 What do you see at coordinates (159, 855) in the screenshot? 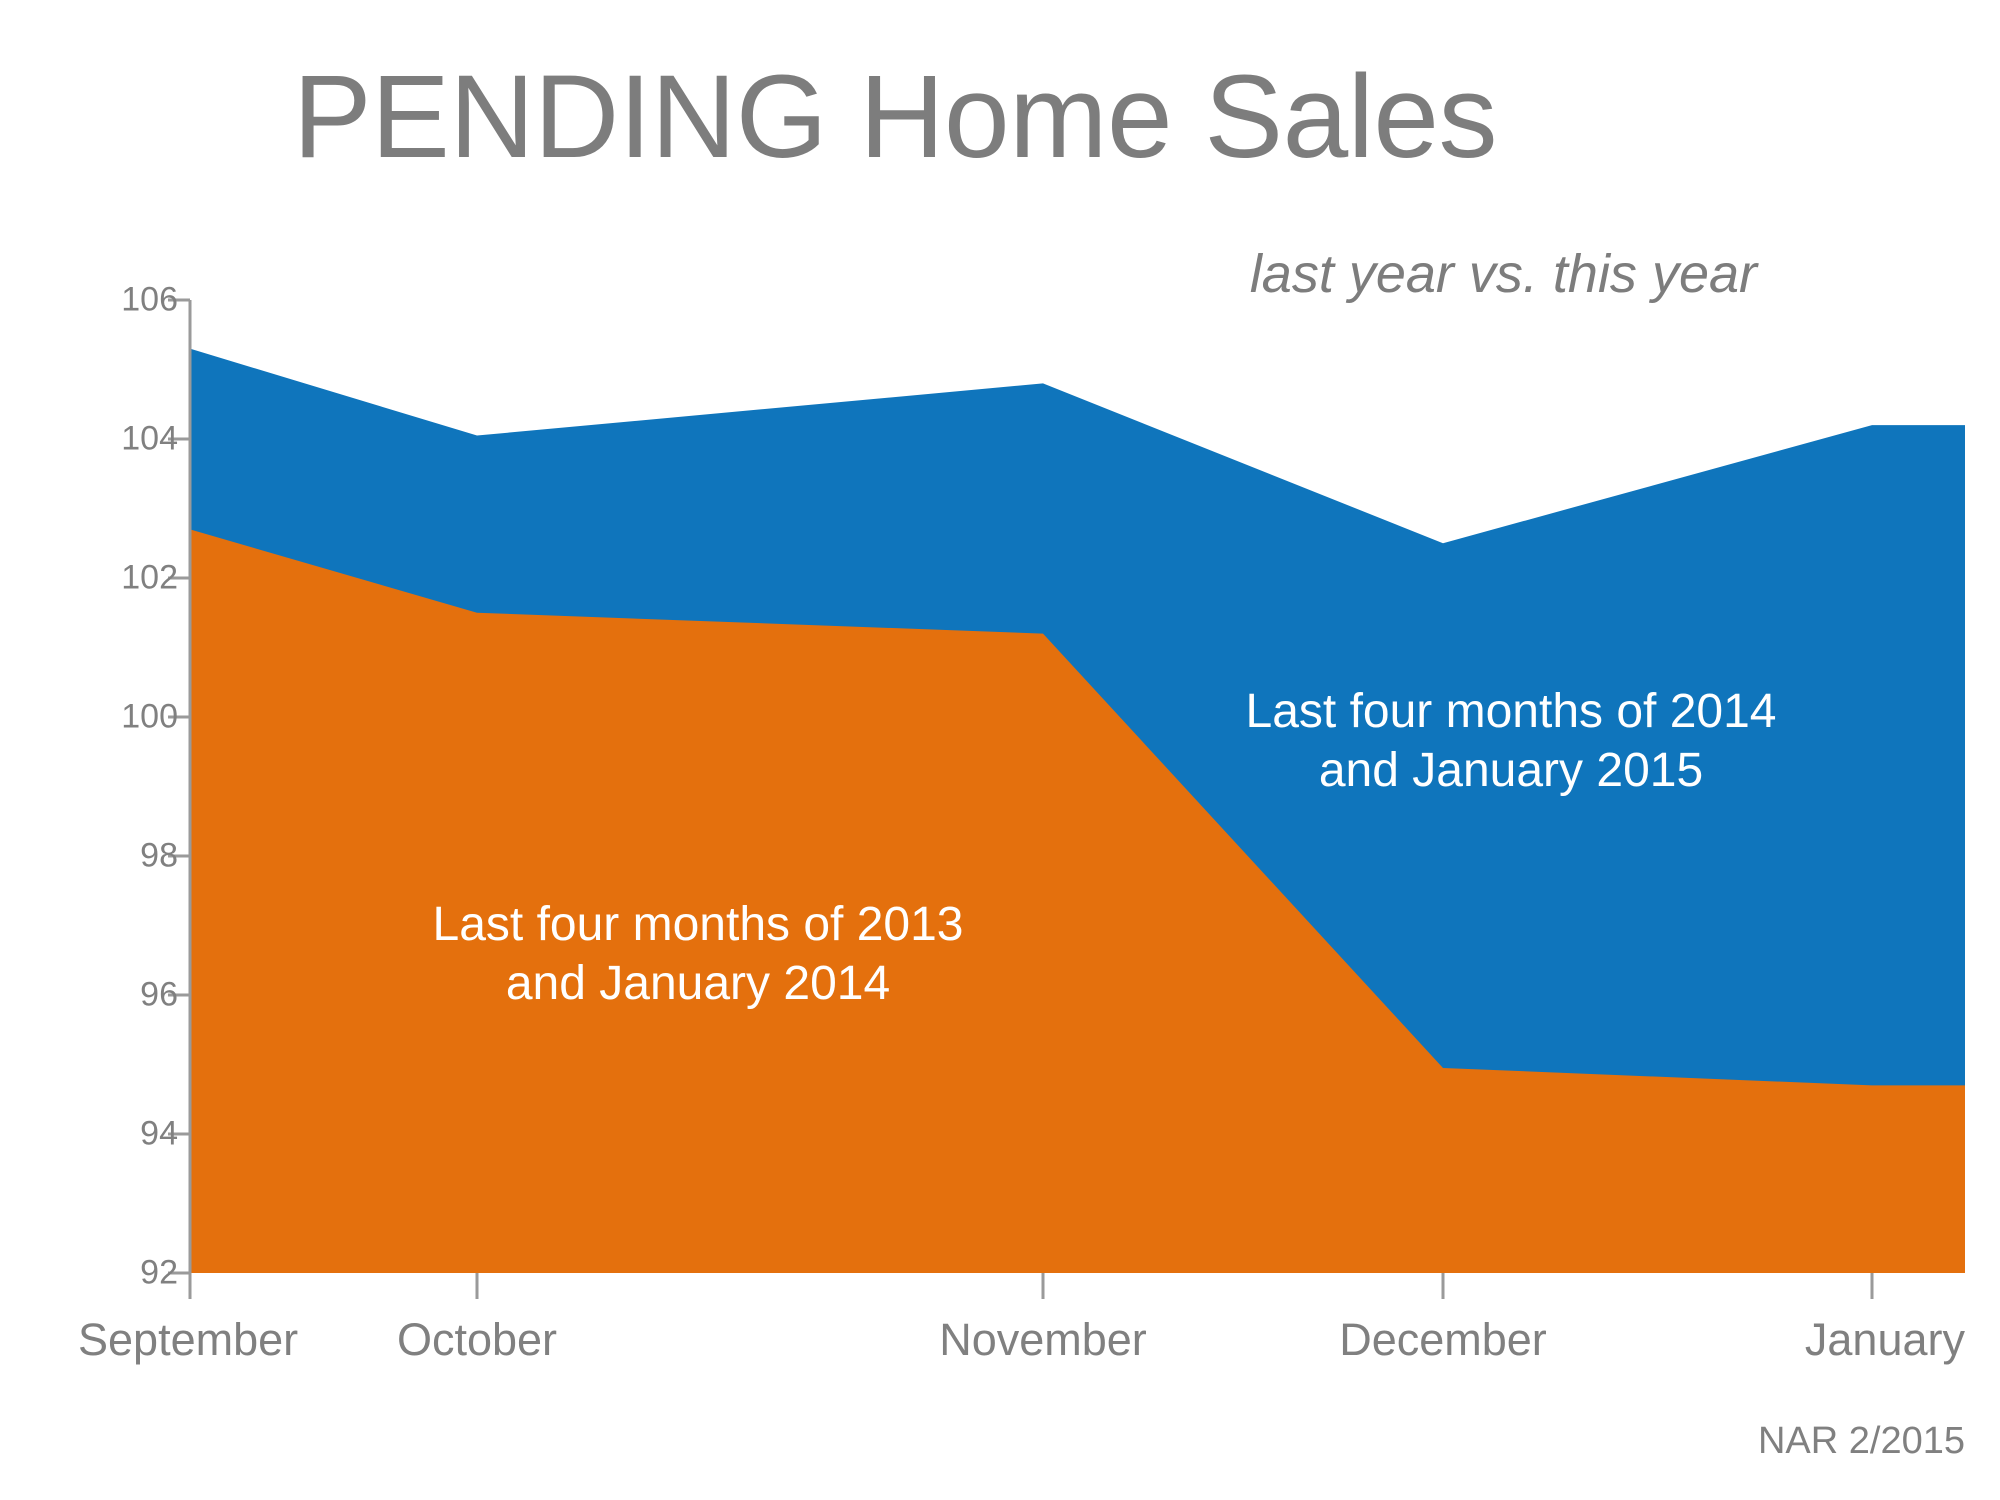
I see `y-tick-label: 98` at bounding box center [159, 855].